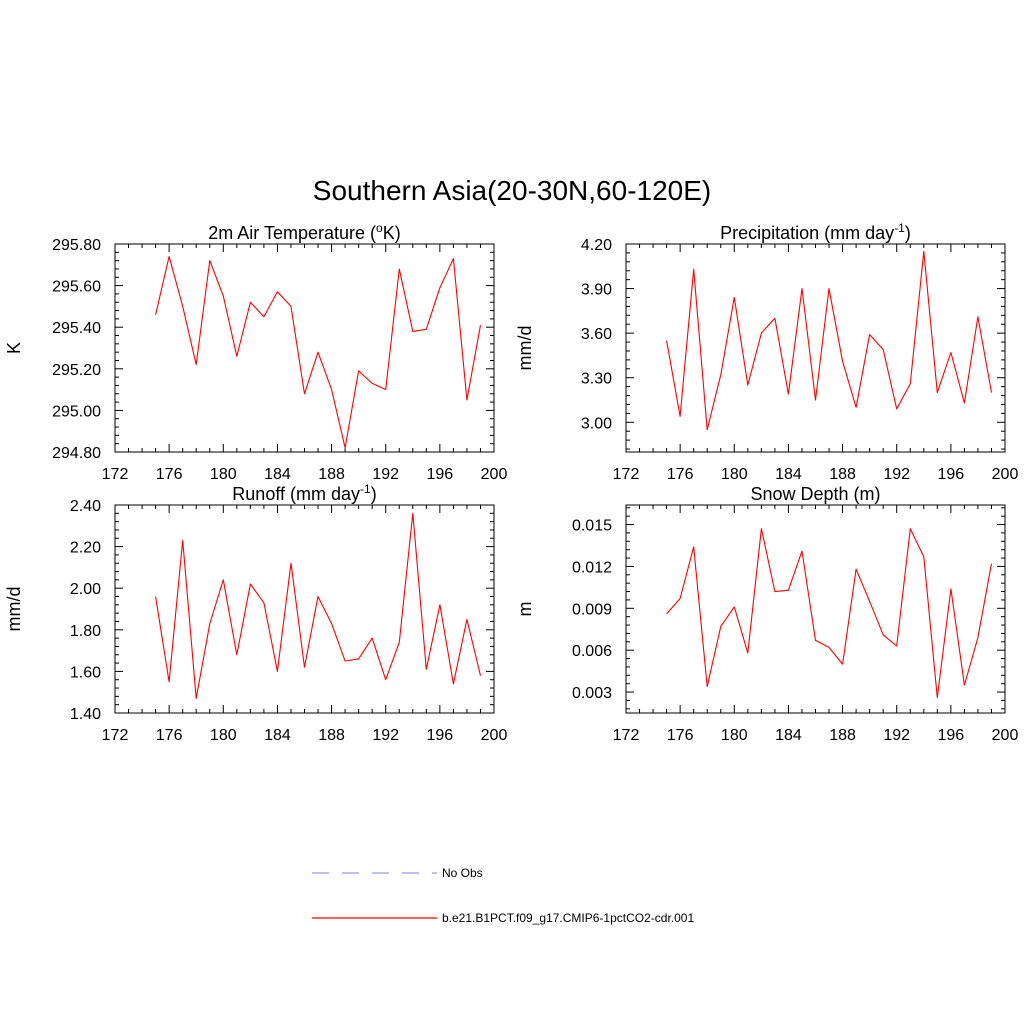  I want to click on precipitation-xtick-label: 196, so click(951, 474).